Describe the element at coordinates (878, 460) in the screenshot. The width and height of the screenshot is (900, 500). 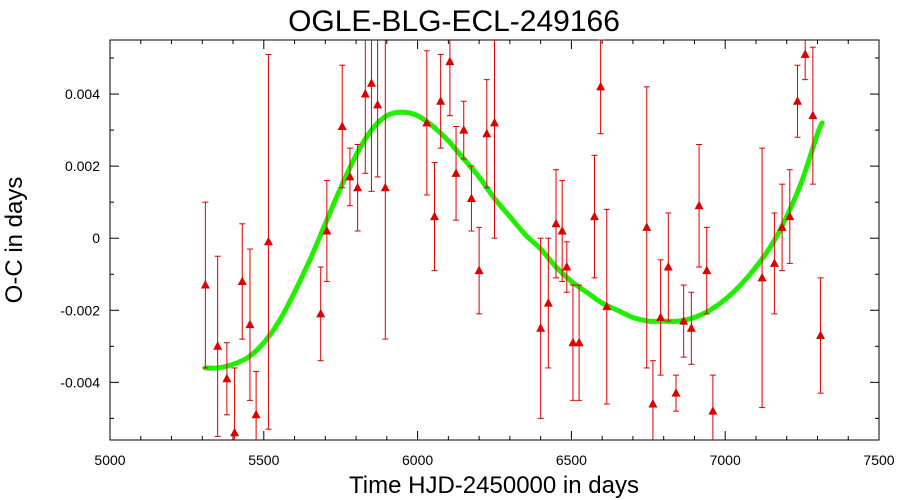
I see `x-tick-label: 7500` at that location.